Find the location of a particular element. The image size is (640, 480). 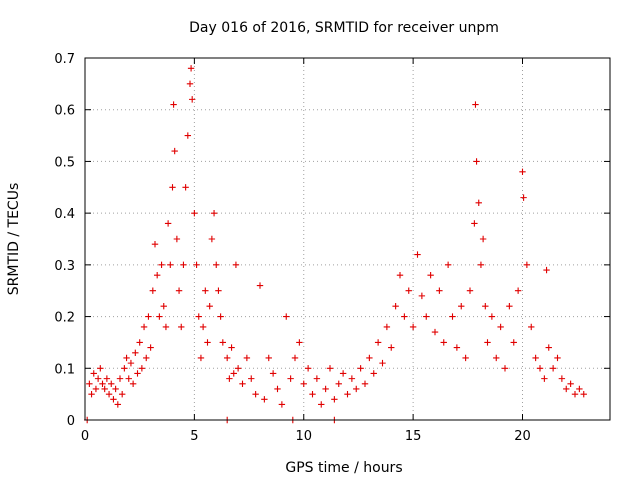

x-tick-label: 20 is located at coordinates (522, 436).